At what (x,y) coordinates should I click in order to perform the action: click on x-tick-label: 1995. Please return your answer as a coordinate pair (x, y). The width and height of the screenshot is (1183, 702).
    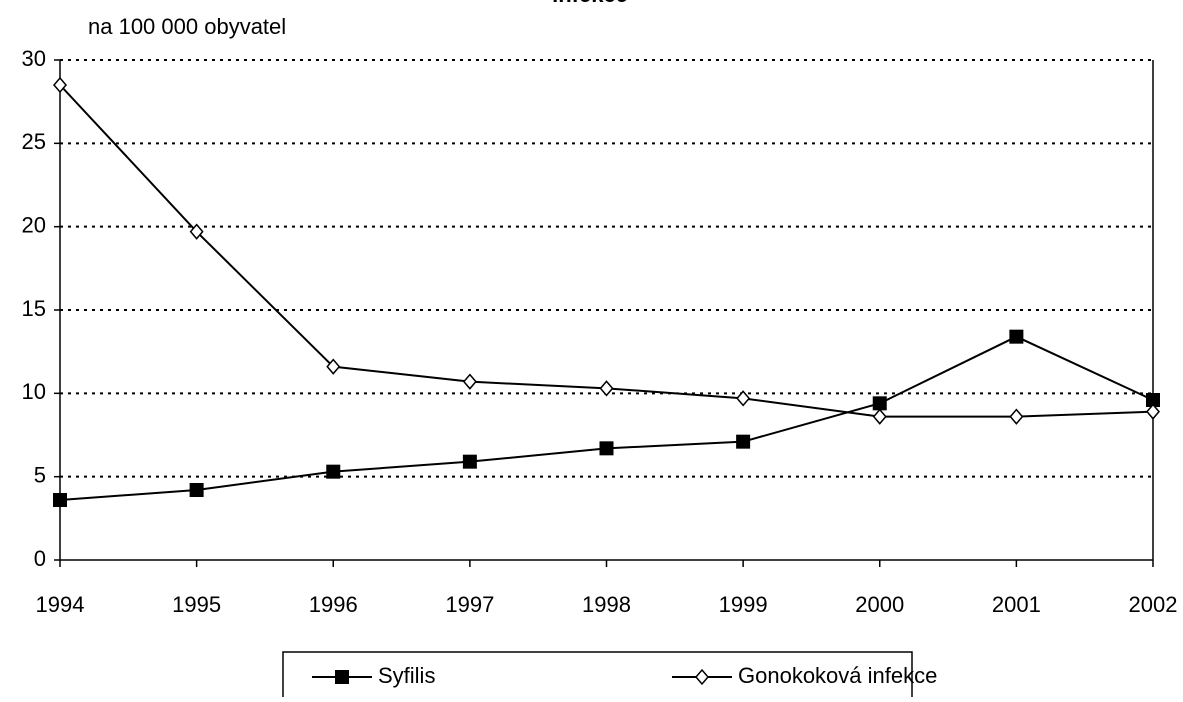
    Looking at the image, I should click on (196, 604).